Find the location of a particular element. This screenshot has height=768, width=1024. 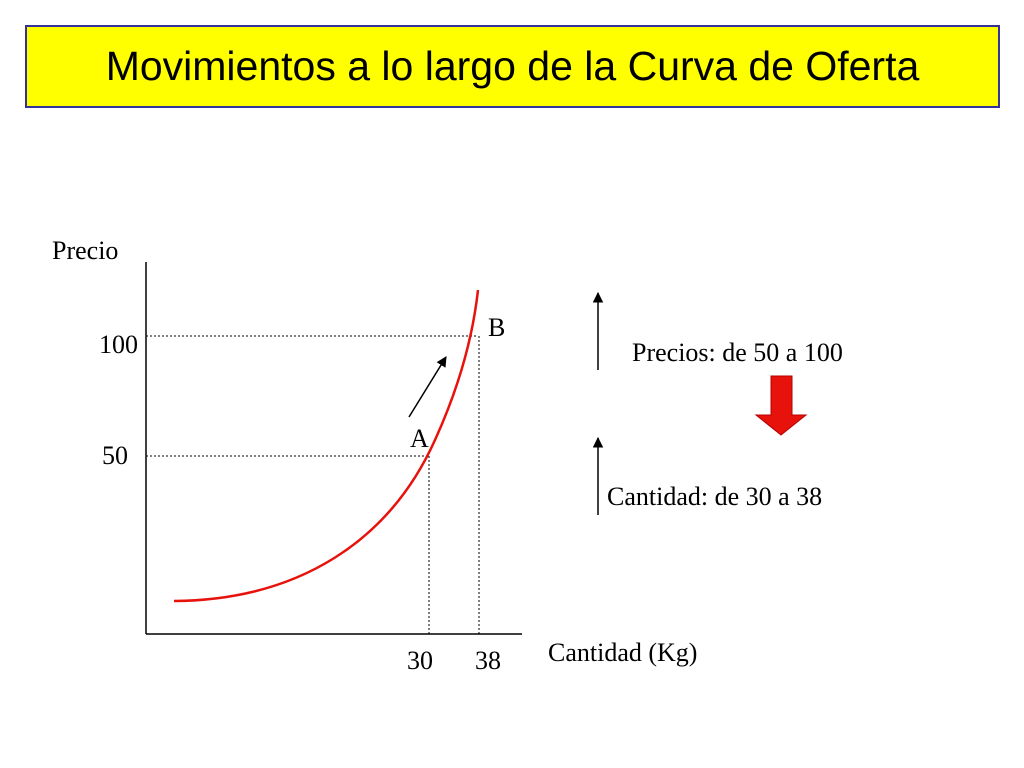

x-tick-38: 38 is located at coordinates (488, 660).